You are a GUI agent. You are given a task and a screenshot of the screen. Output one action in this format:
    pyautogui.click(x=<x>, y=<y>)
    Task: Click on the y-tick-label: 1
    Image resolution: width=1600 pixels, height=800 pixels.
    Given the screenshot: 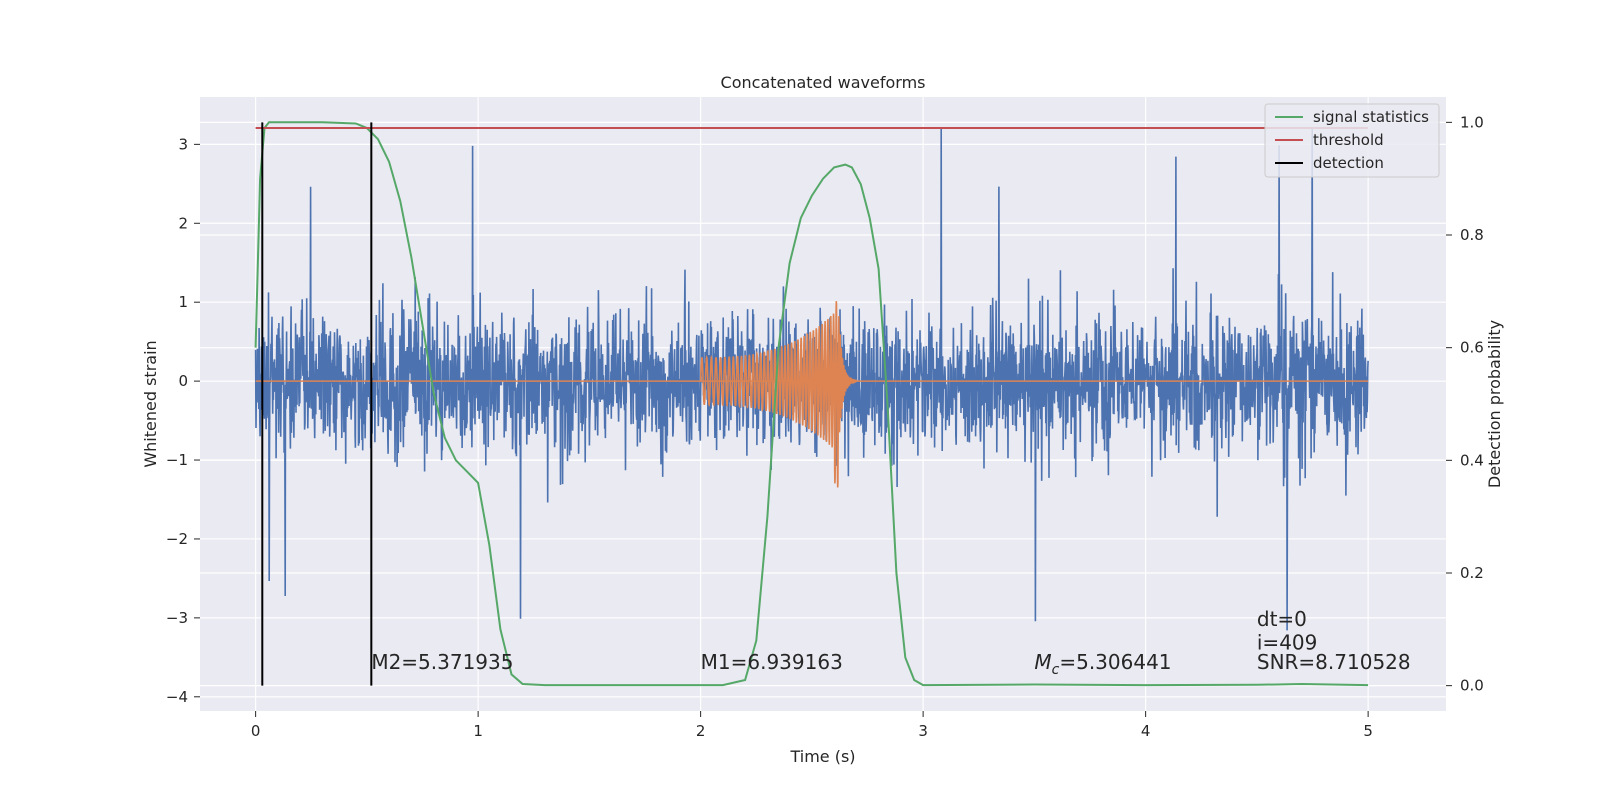 What is the action you would take?
    pyautogui.click(x=183, y=302)
    